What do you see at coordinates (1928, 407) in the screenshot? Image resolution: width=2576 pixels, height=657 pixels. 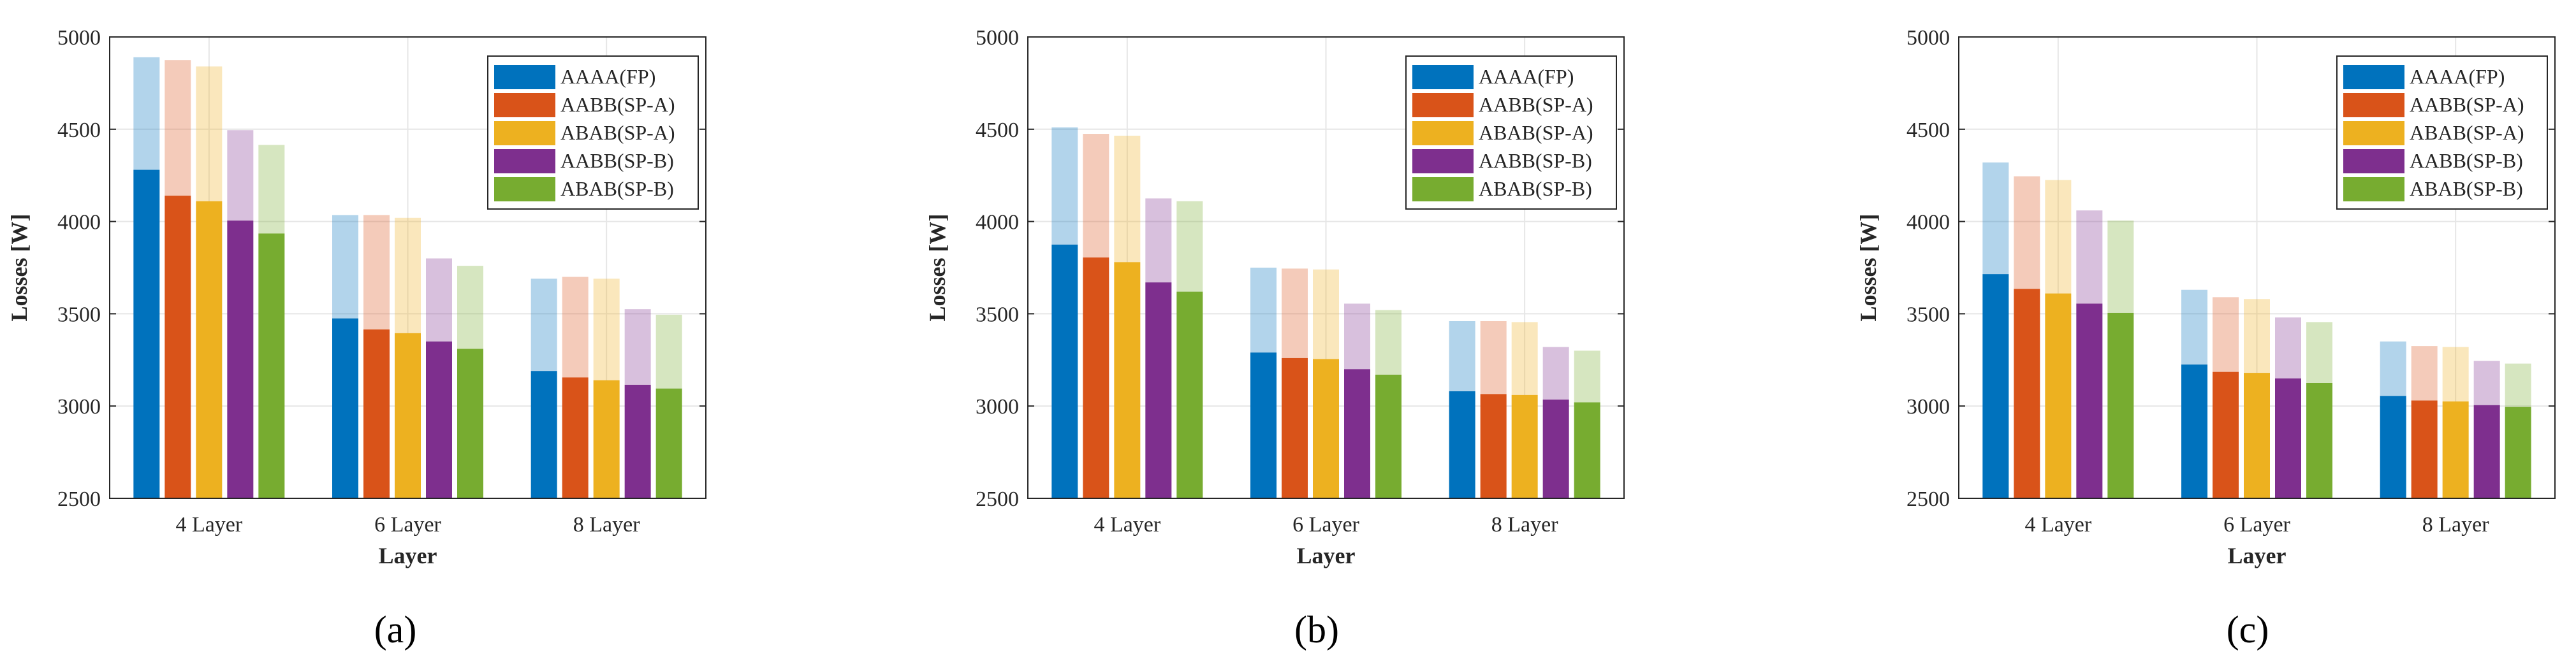 I see `y-tick-label: 3000` at bounding box center [1928, 407].